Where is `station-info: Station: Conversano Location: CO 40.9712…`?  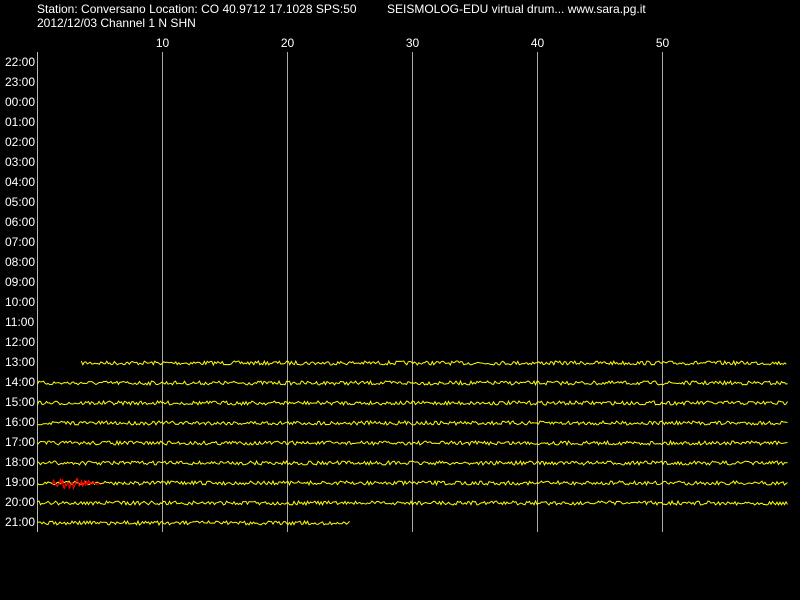 station-info: Station: Conversano Location: CO 40.9712… is located at coordinates (197, 9).